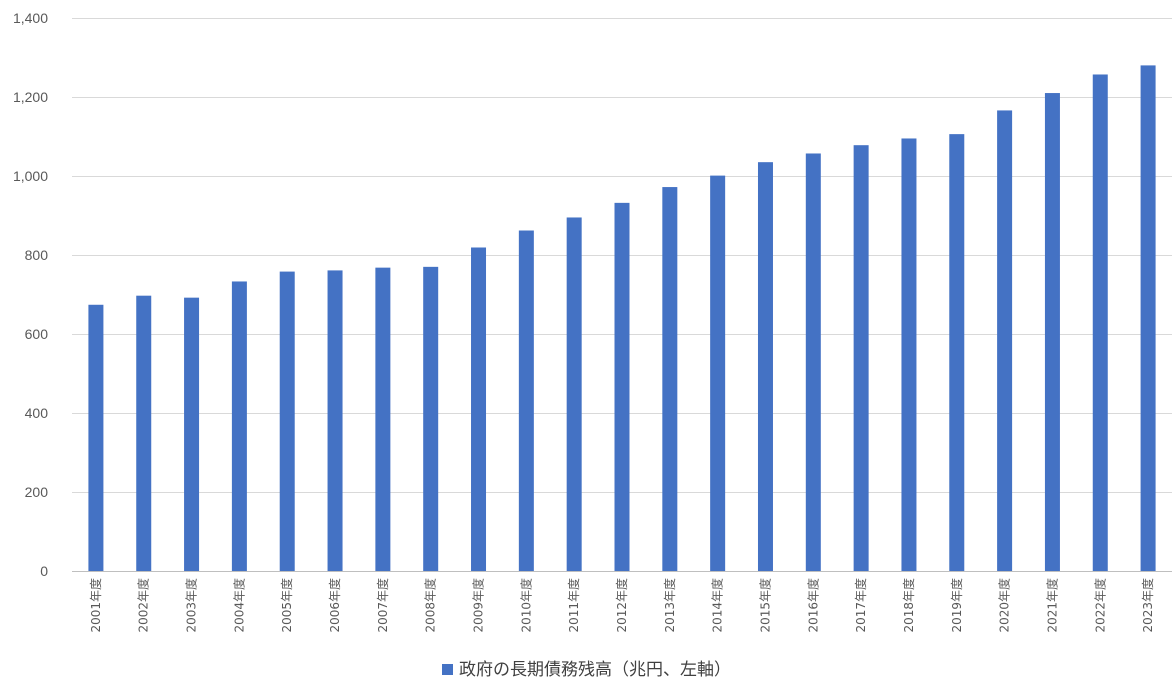  Describe the element at coordinates (595, 670) in the screenshot. I see `legend-label: 政府の長期債務残高（兆円、左軸）` at that location.